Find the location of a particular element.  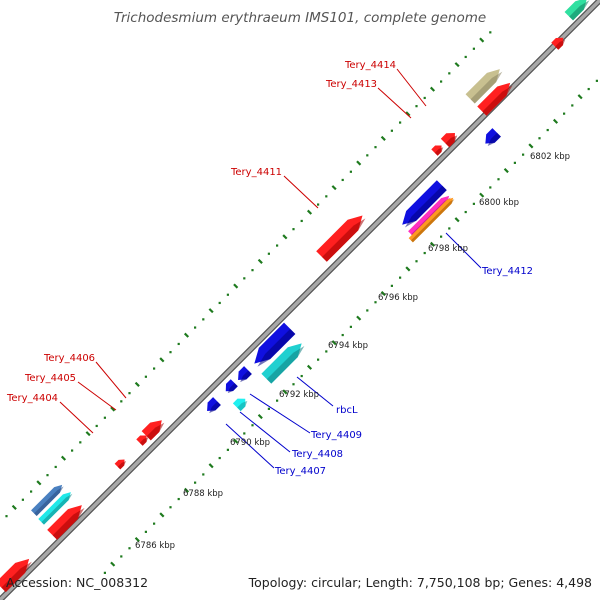

gene-top-red-arrow is located at coordinates (559, 42).